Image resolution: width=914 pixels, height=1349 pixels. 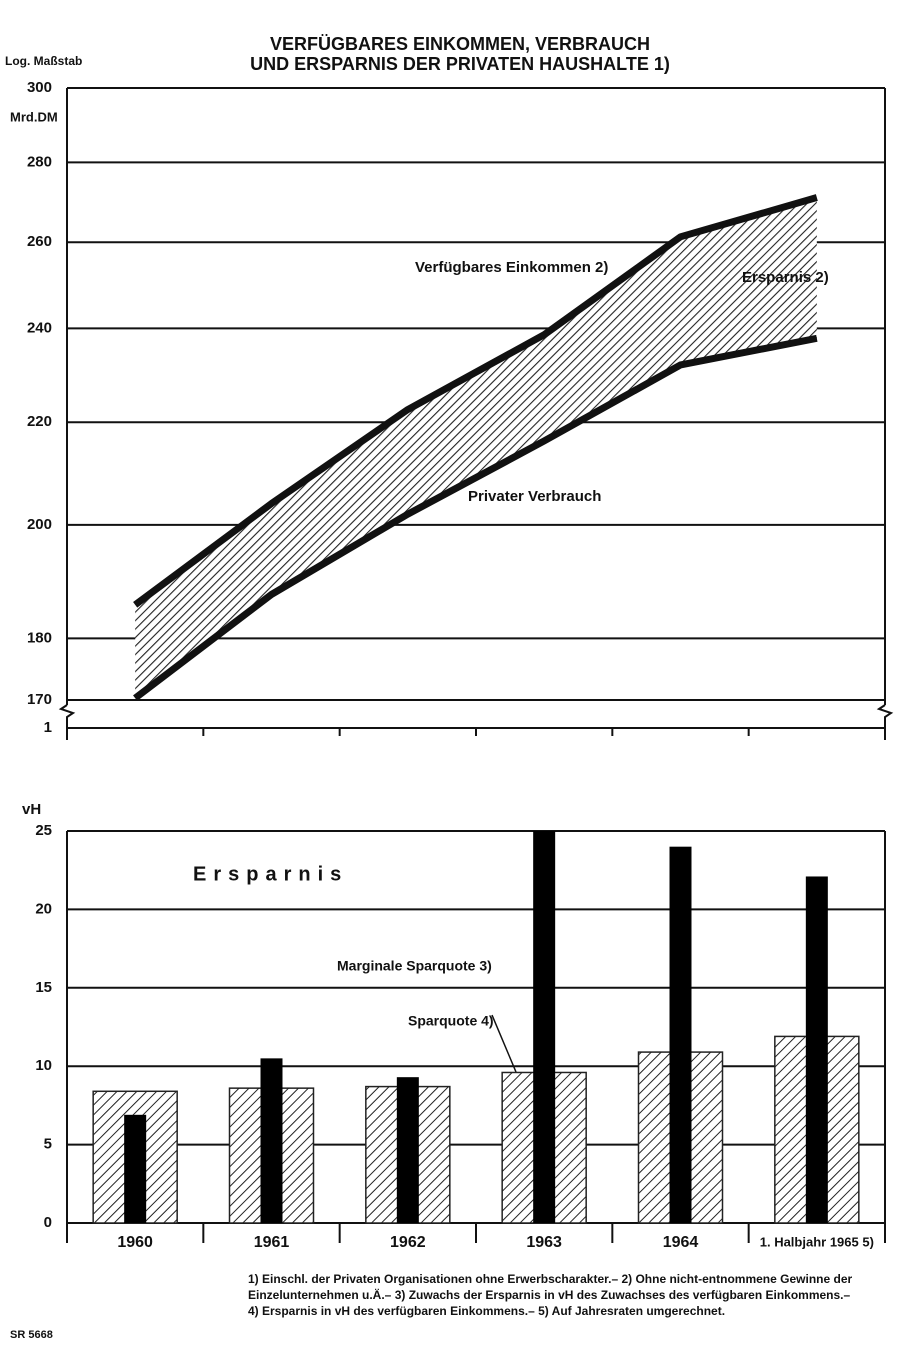 I want to click on x-tick-label: 1960, so click(x=135, y=1242).